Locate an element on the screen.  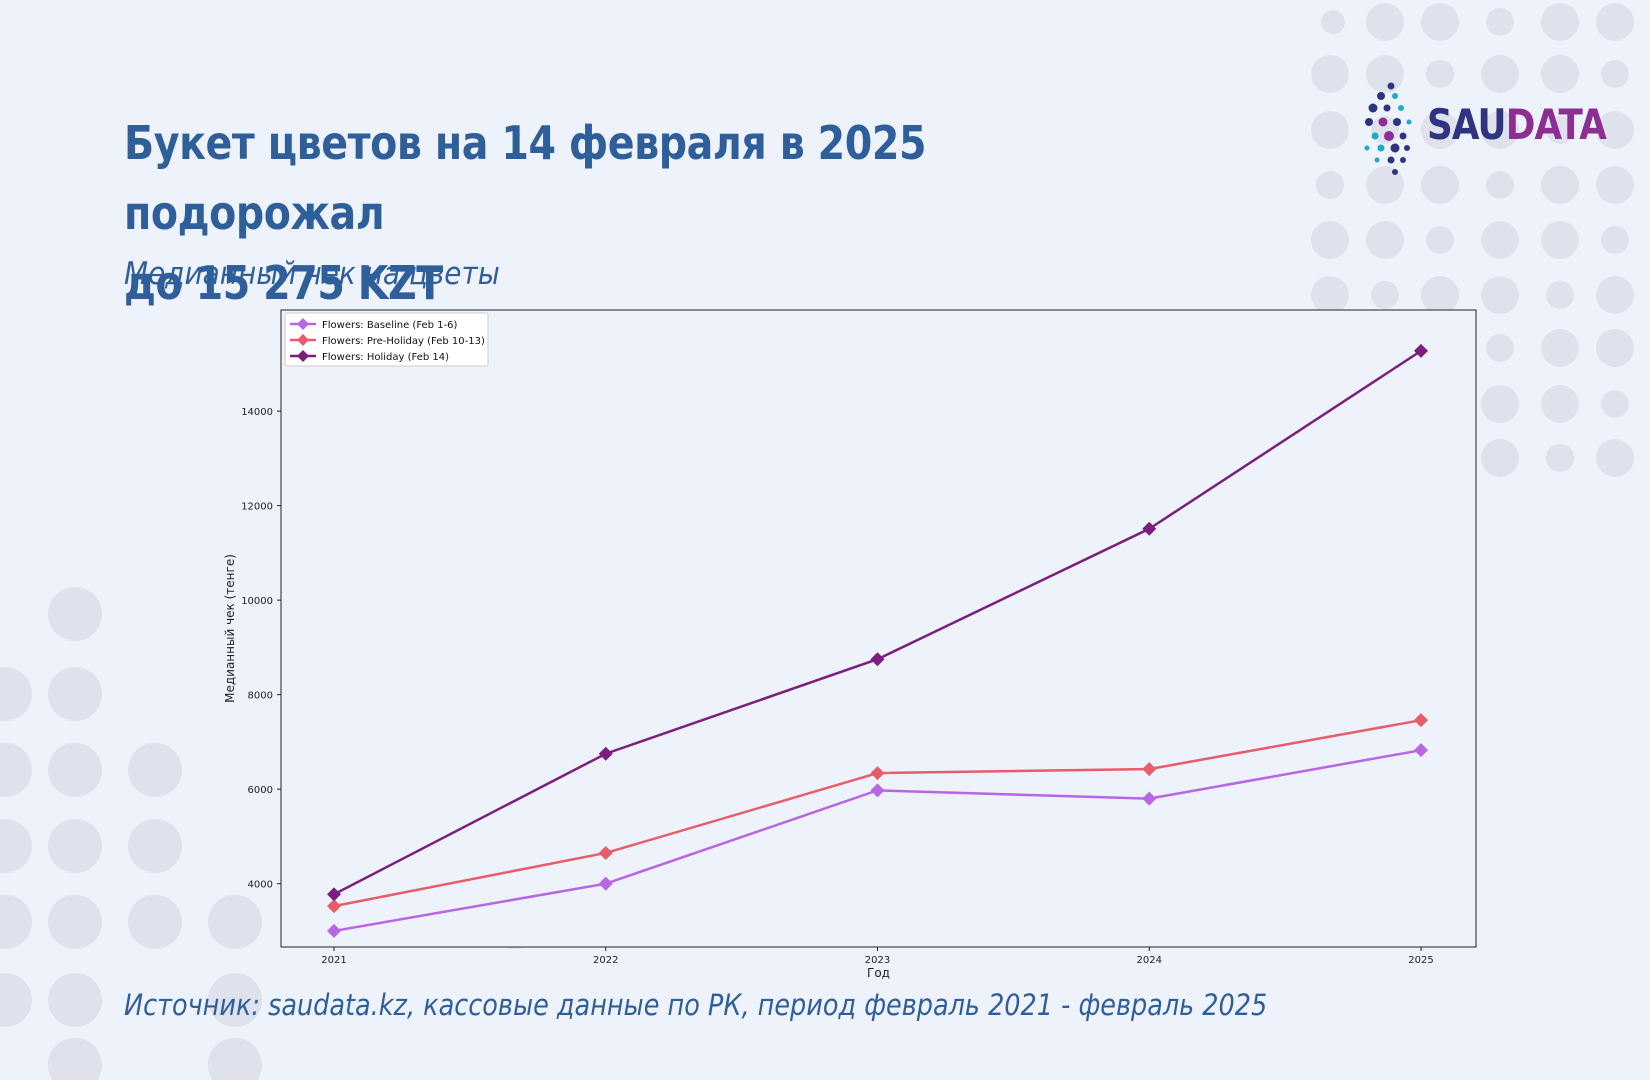
y-tick-label: 8000 is located at coordinates (260, 696).